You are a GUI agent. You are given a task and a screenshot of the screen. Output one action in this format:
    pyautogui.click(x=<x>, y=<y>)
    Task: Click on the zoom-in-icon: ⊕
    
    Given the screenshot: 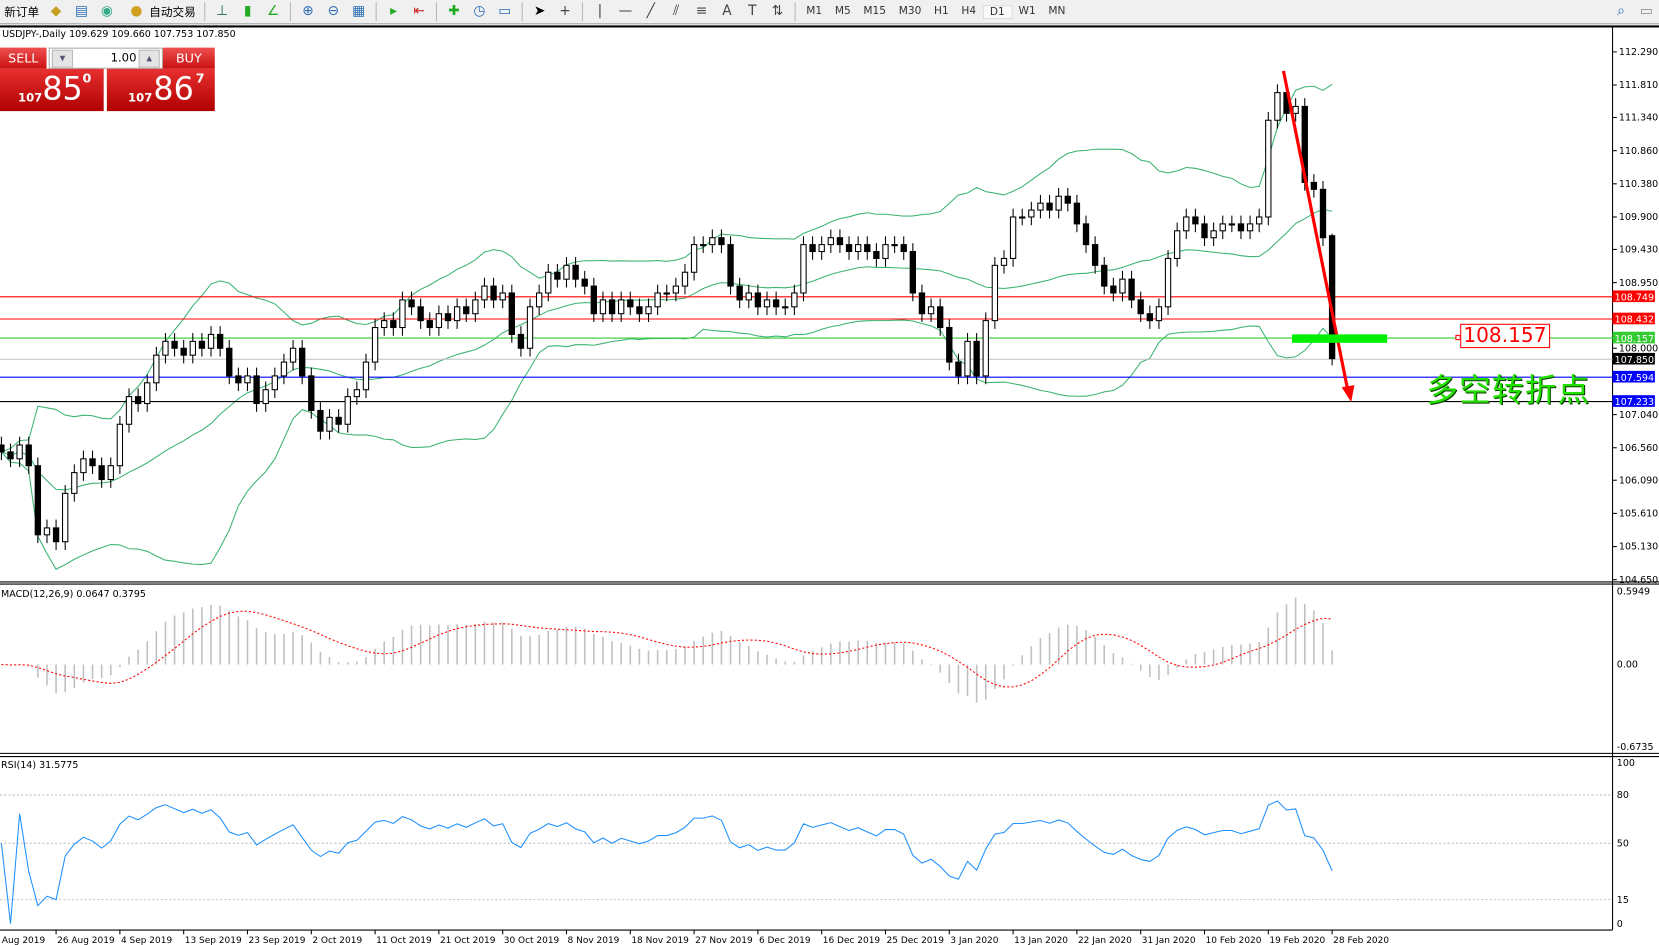 What is the action you would take?
    pyautogui.click(x=308, y=11)
    